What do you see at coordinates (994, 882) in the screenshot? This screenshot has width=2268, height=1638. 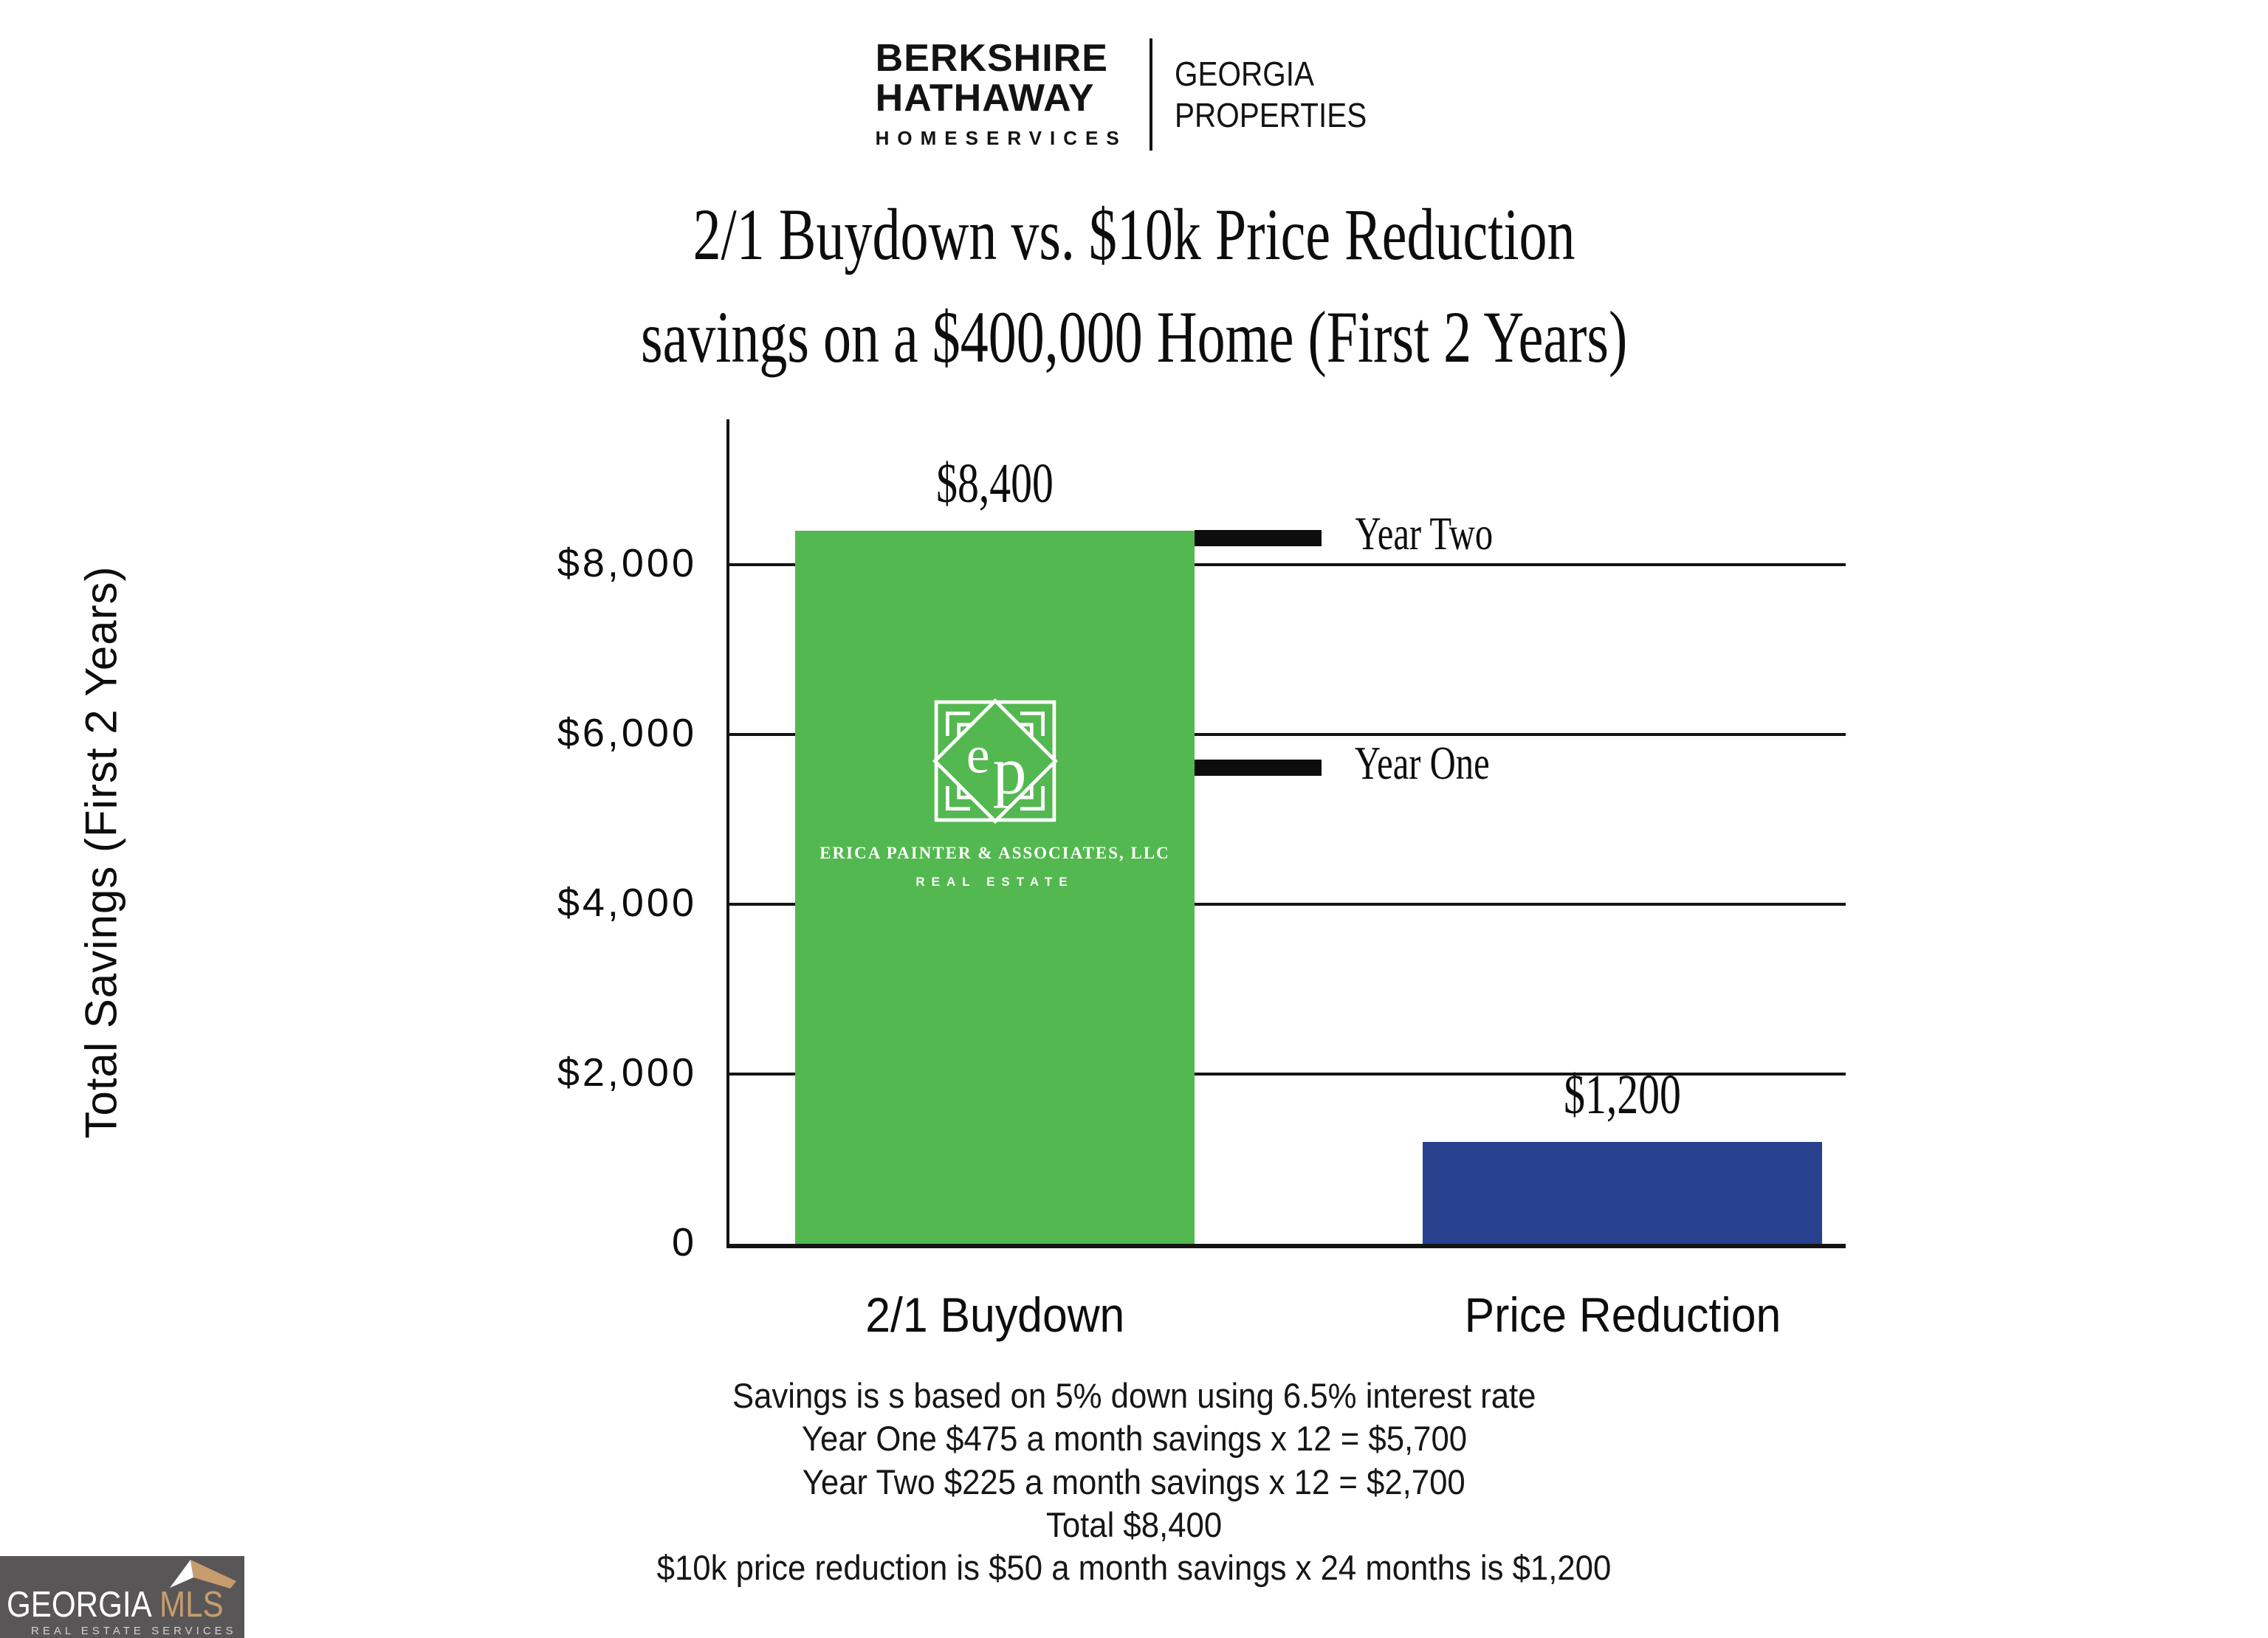 I see `ep-company-subtitle: REAL ESTATE` at bounding box center [994, 882].